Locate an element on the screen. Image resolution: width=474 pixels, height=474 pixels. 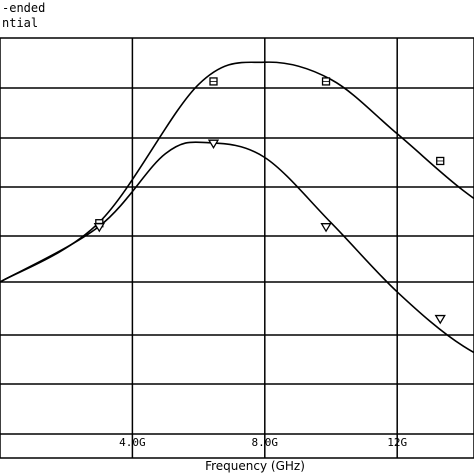
x-tick-label: 8.0G is located at coordinates (265, 442).